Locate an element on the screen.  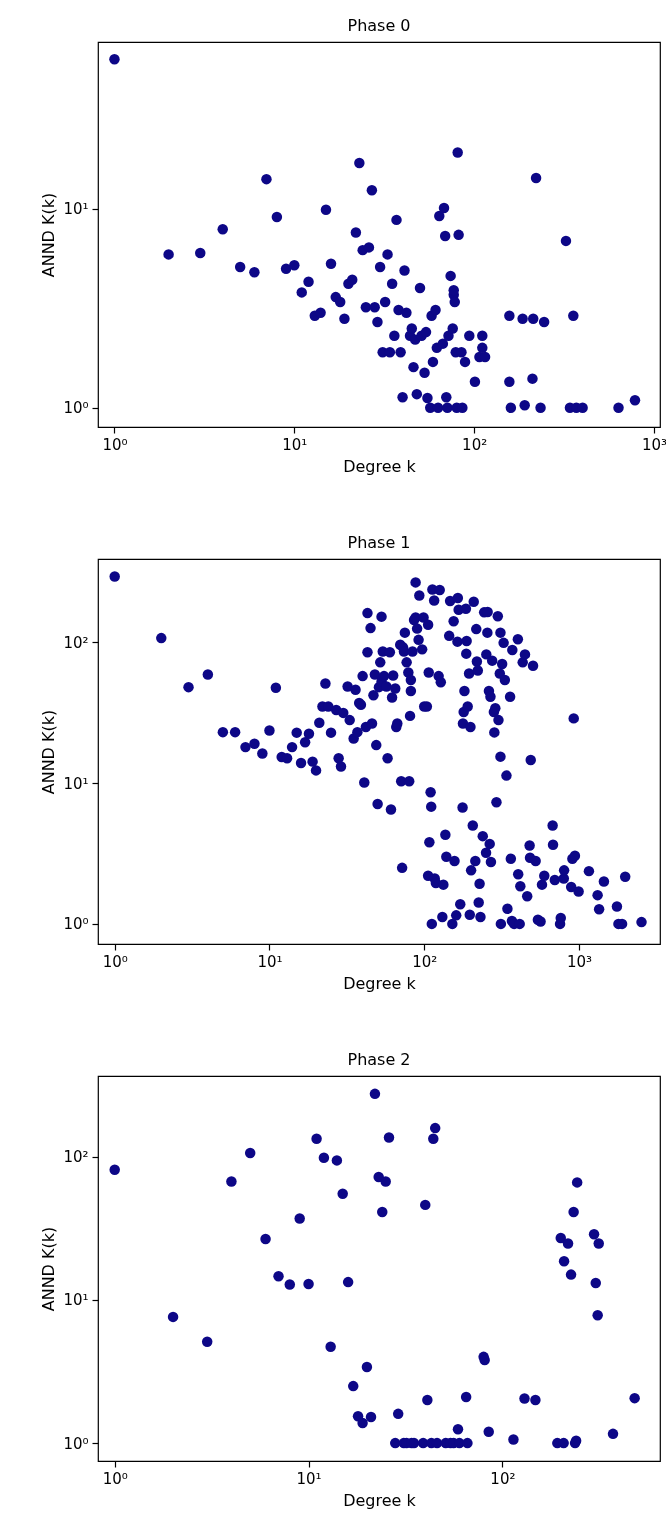
chart-title: Phase 2 is located at coordinates (379, 1059).